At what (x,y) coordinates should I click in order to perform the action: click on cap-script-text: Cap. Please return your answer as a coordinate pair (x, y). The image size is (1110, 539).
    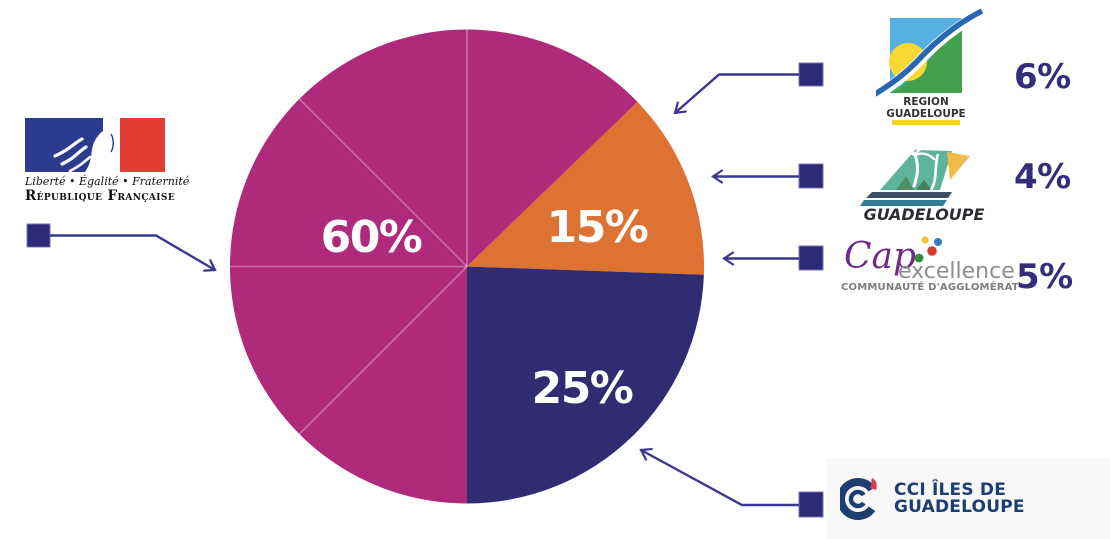
    Looking at the image, I should click on (880, 256).